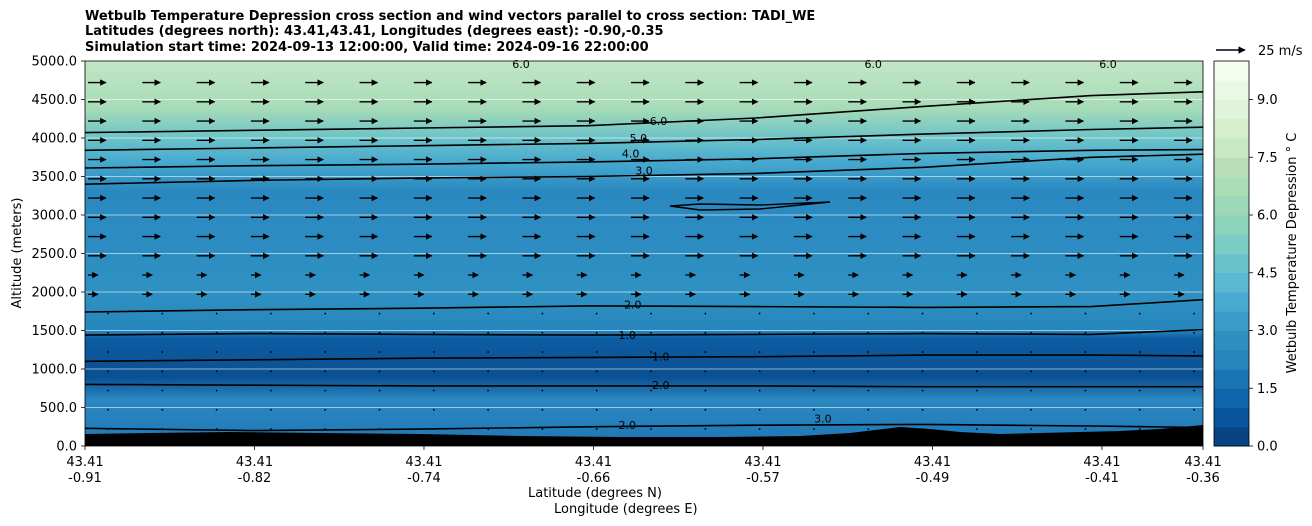 Image resolution: width=1312 pixels, height=526 pixels. Describe the element at coordinates (644, 427) in the screenshot. I see `contour-line-2.0` at that location.